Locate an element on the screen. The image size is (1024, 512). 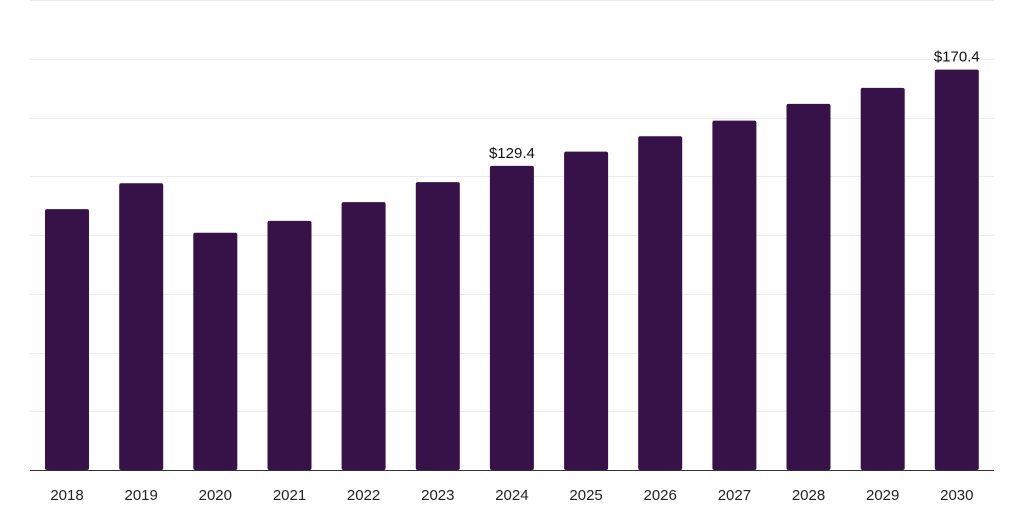
x-tick-label-2023: 2023 is located at coordinates (437, 495).